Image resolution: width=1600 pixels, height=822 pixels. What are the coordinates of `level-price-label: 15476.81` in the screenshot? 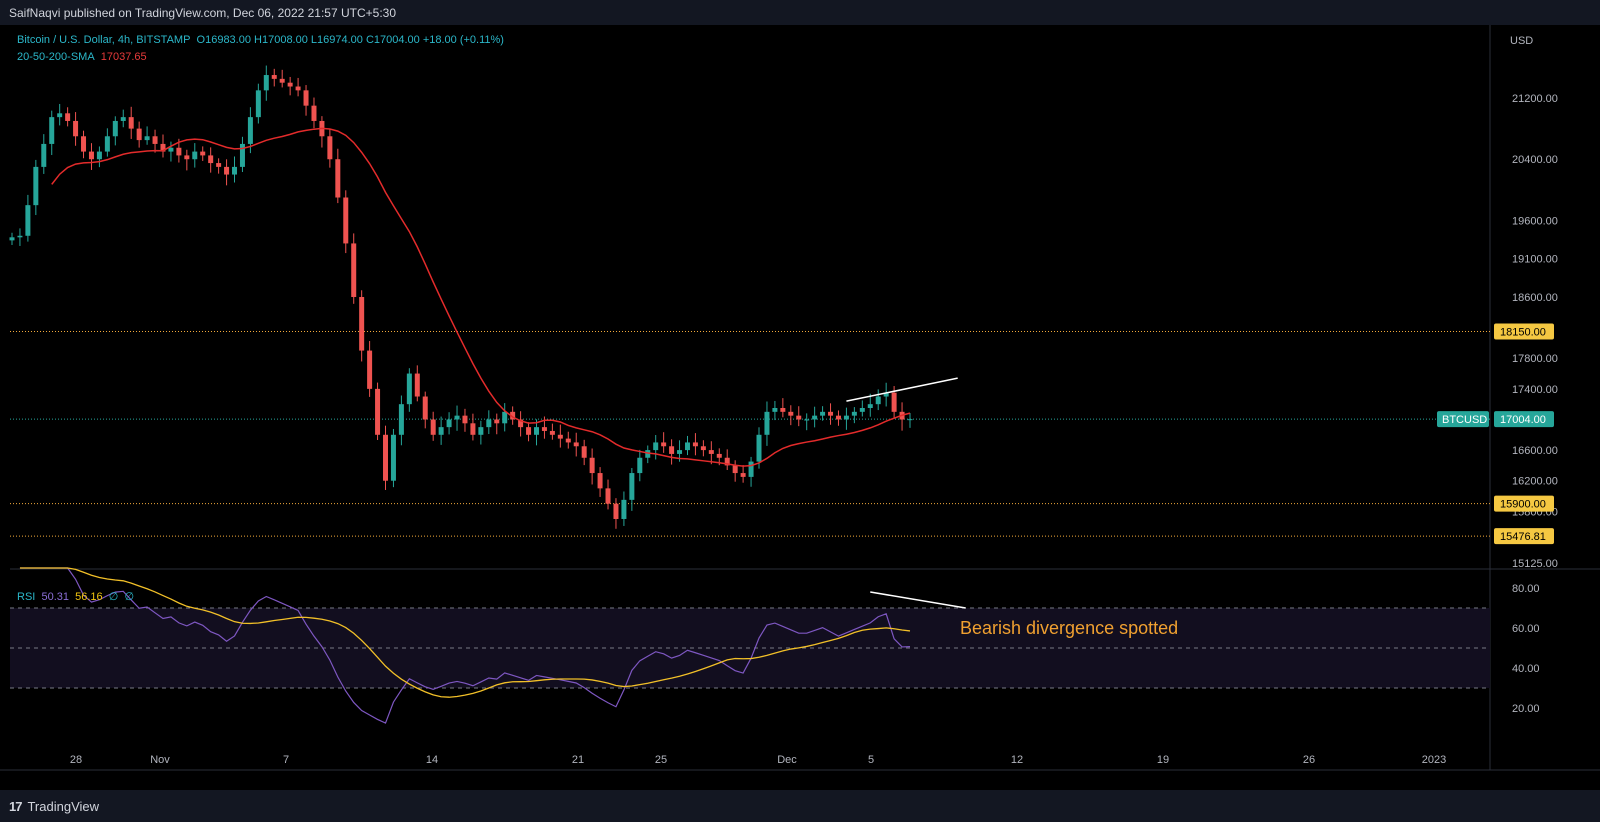 It's located at (1523, 537).